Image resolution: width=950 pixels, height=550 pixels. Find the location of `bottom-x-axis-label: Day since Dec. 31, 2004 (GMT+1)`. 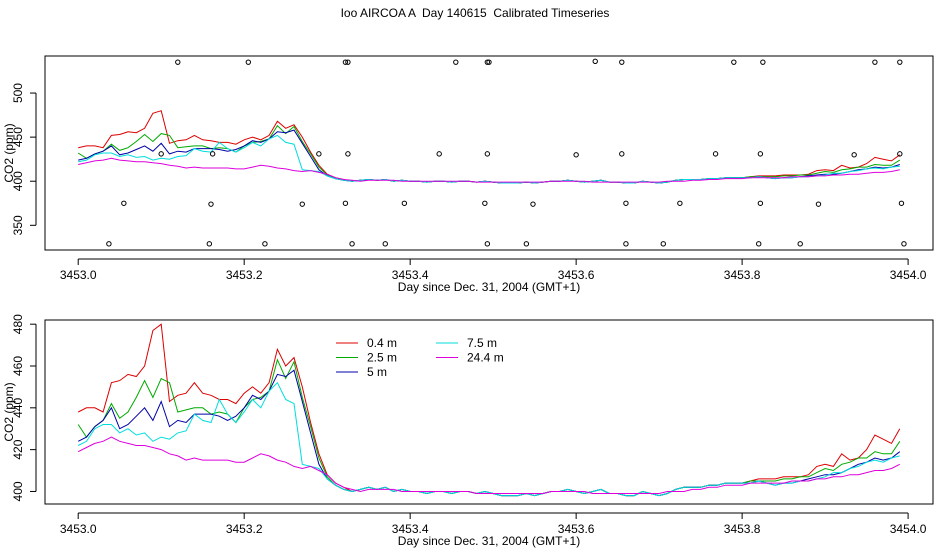

bottom-x-axis-label: Day since Dec. 31, 2004 (GMT+1) is located at coordinates (489, 541).